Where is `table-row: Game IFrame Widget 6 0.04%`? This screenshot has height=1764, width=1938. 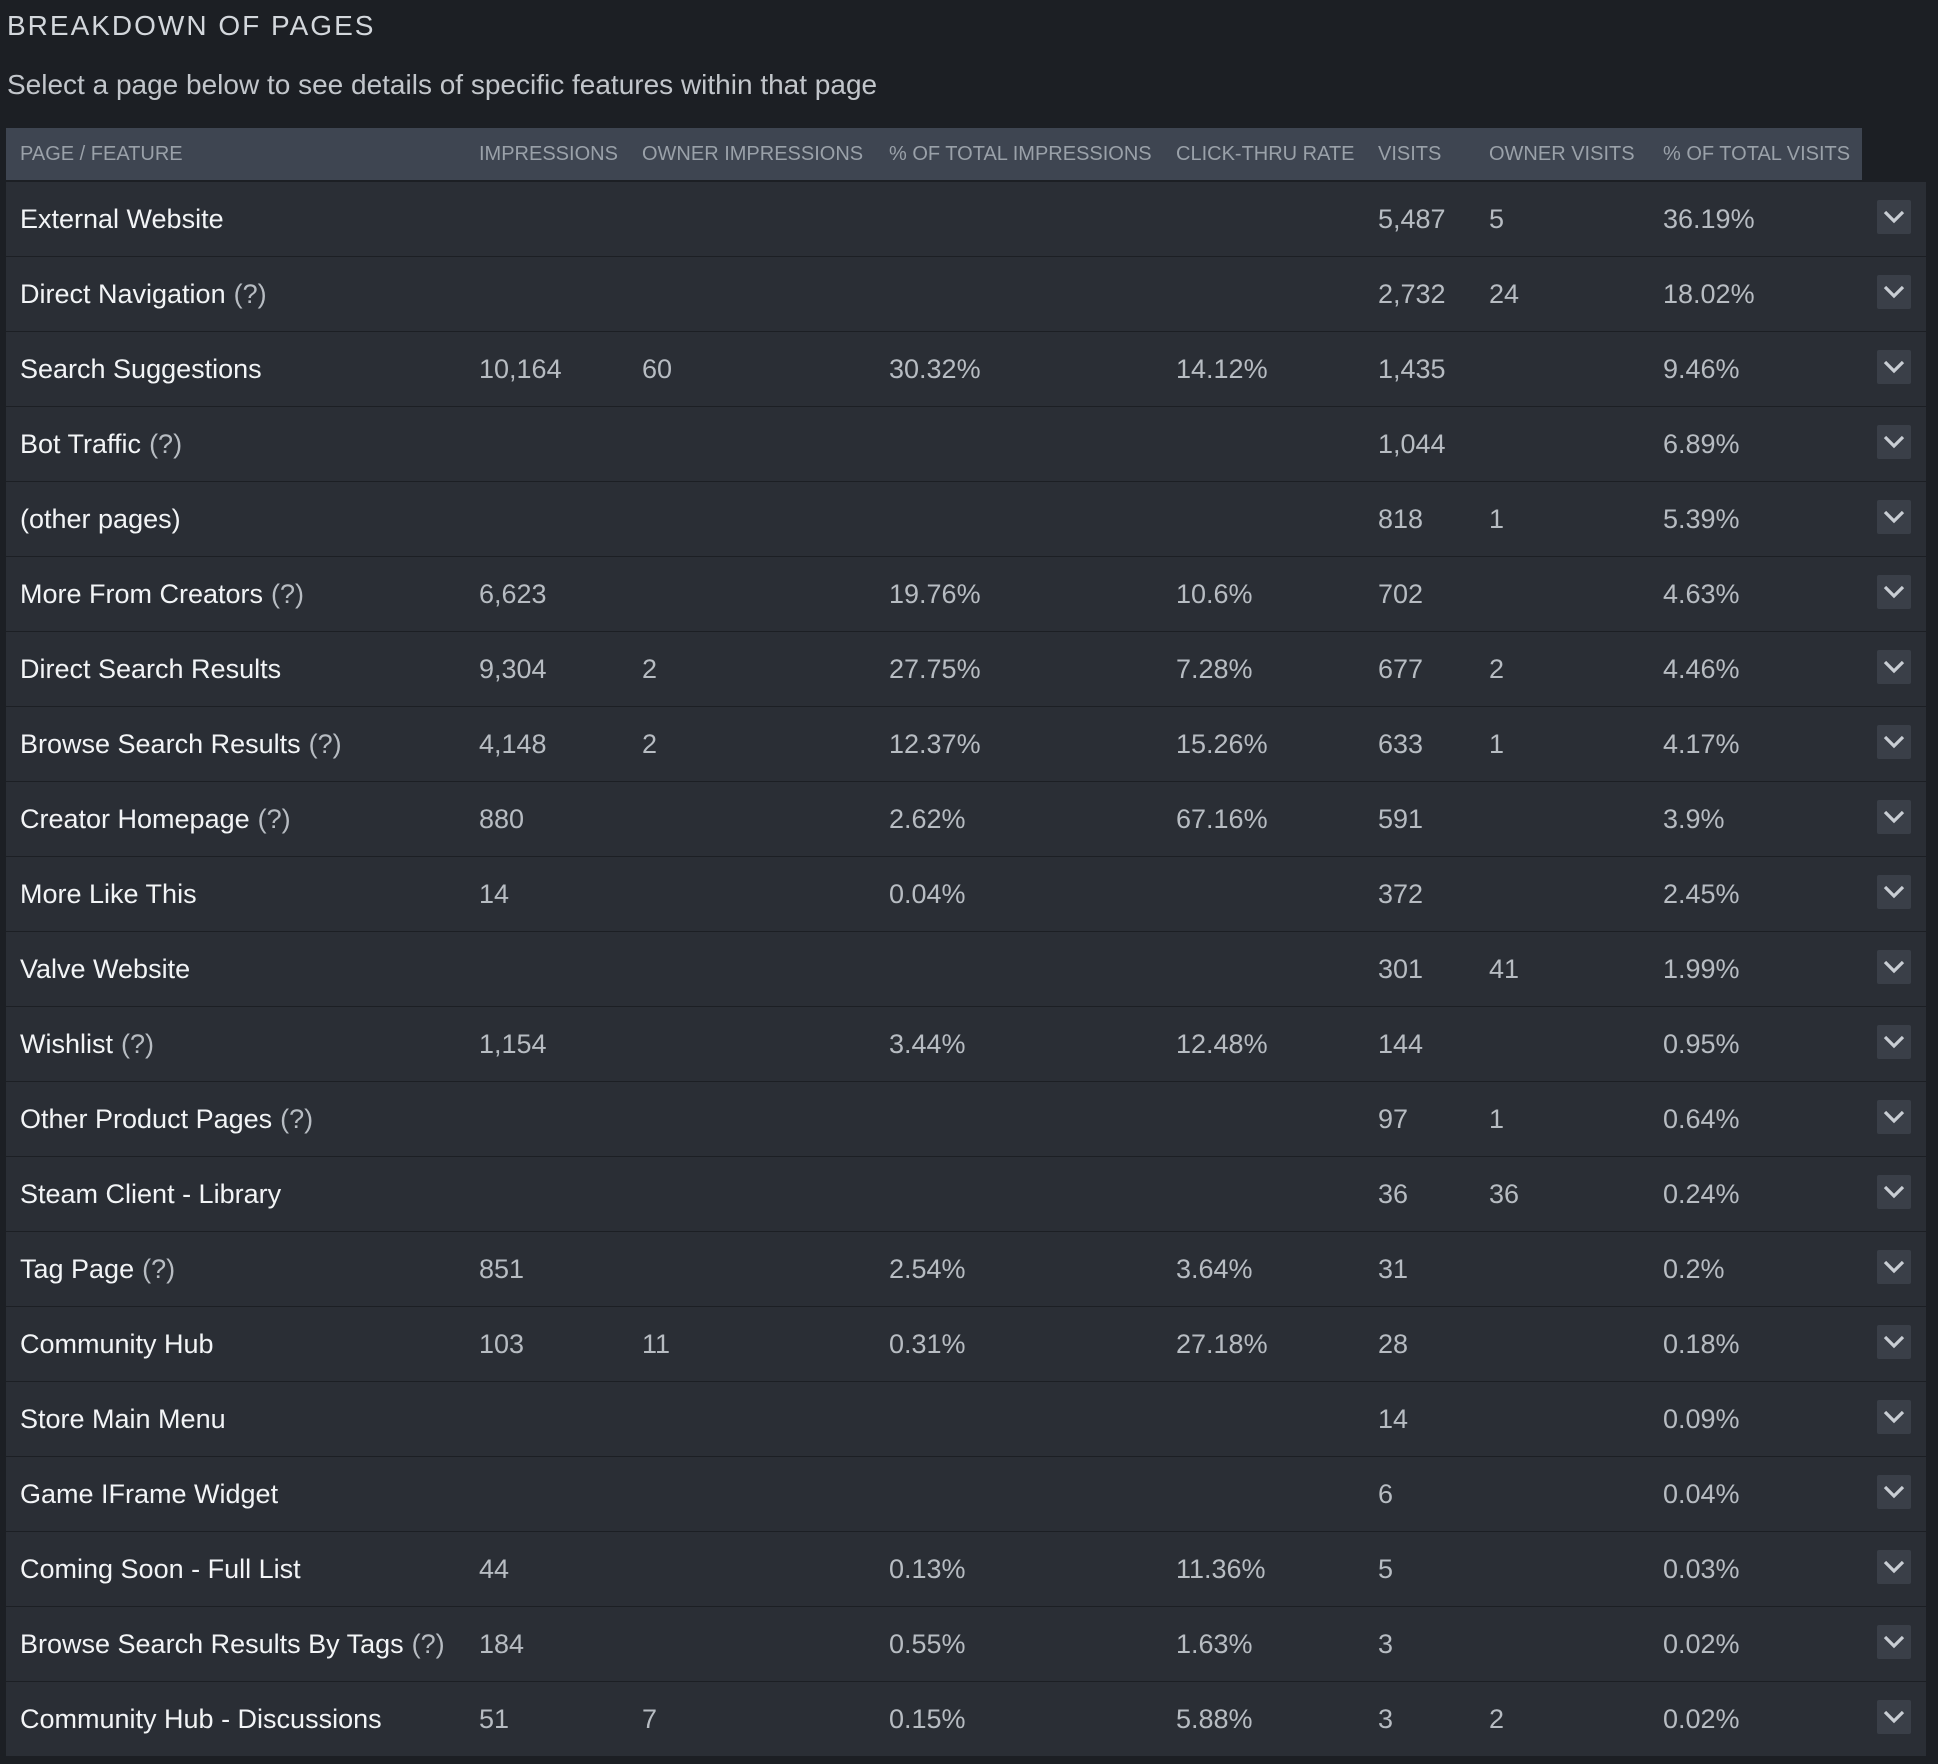 table-row: Game IFrame Widget 6 0.04% is located at coordinates (966, 1494).